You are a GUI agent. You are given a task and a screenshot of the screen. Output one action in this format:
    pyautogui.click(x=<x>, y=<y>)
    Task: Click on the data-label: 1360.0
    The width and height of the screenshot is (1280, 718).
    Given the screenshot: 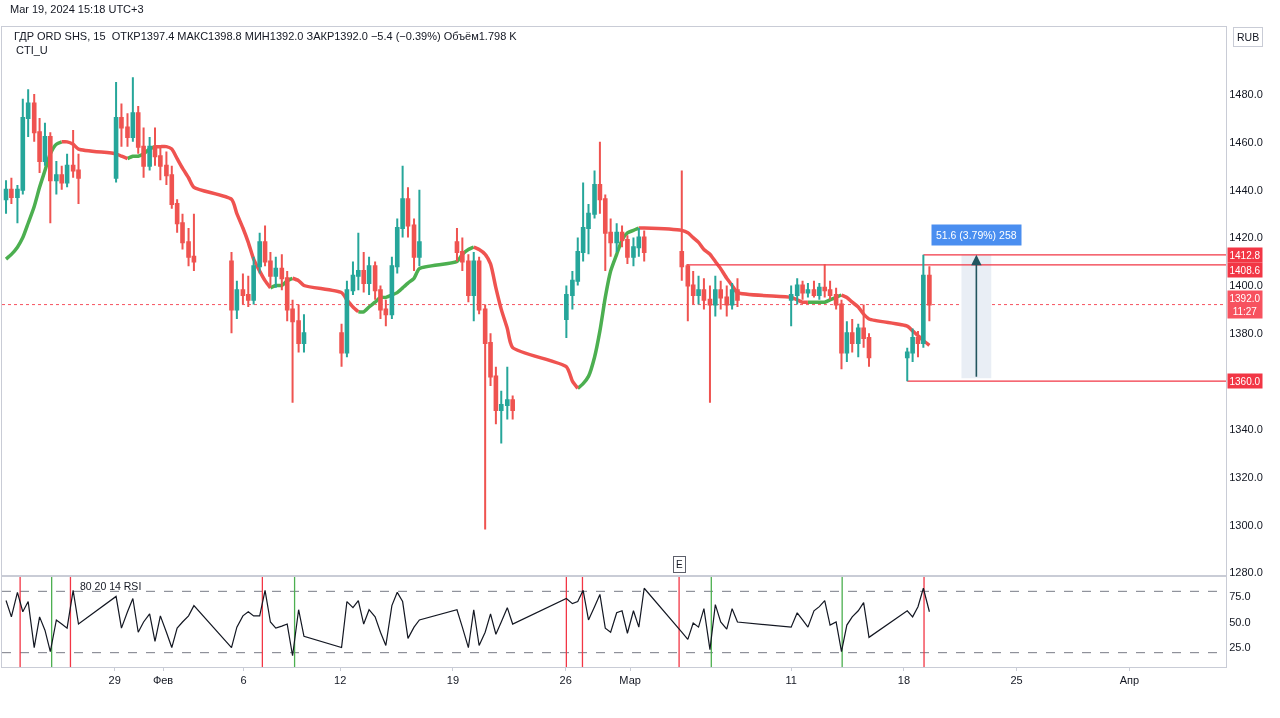 What is the action you would take?
    pyautogui.click(x=1245, y=381)
    